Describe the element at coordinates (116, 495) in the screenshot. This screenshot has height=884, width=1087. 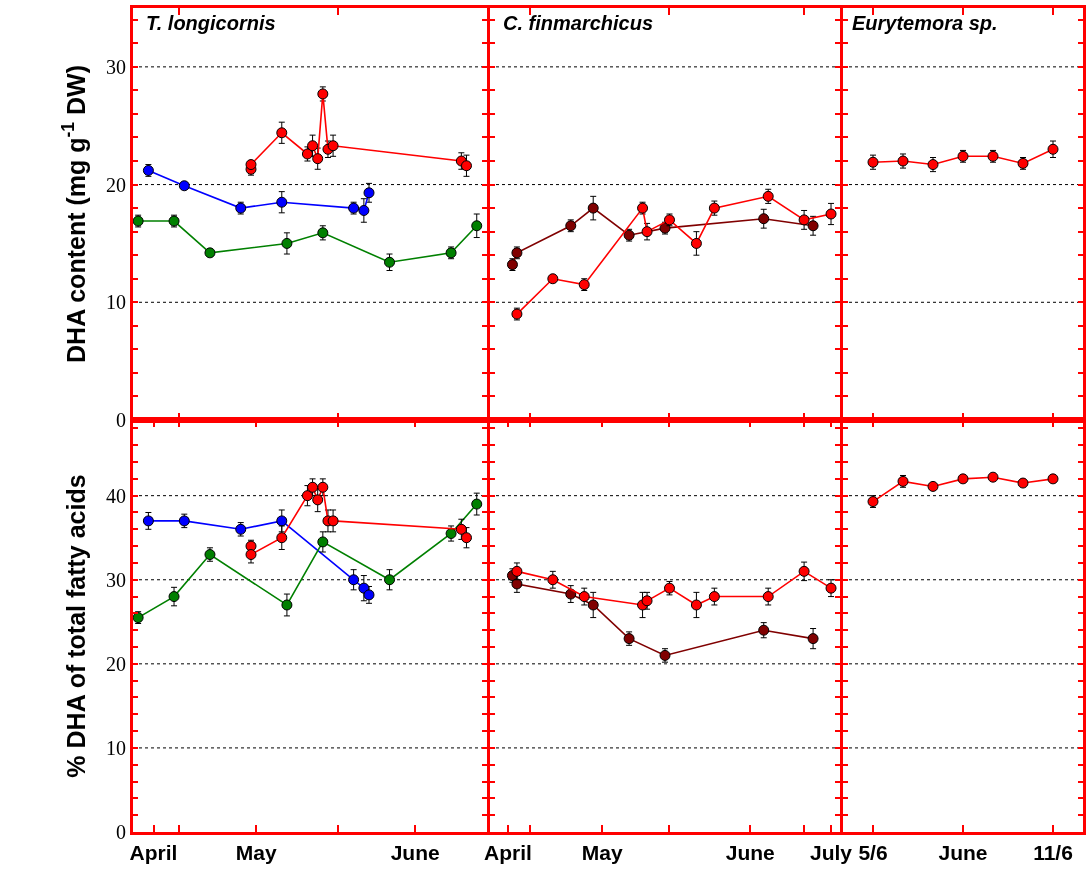
I see `y-tick-label: 40` at that location.